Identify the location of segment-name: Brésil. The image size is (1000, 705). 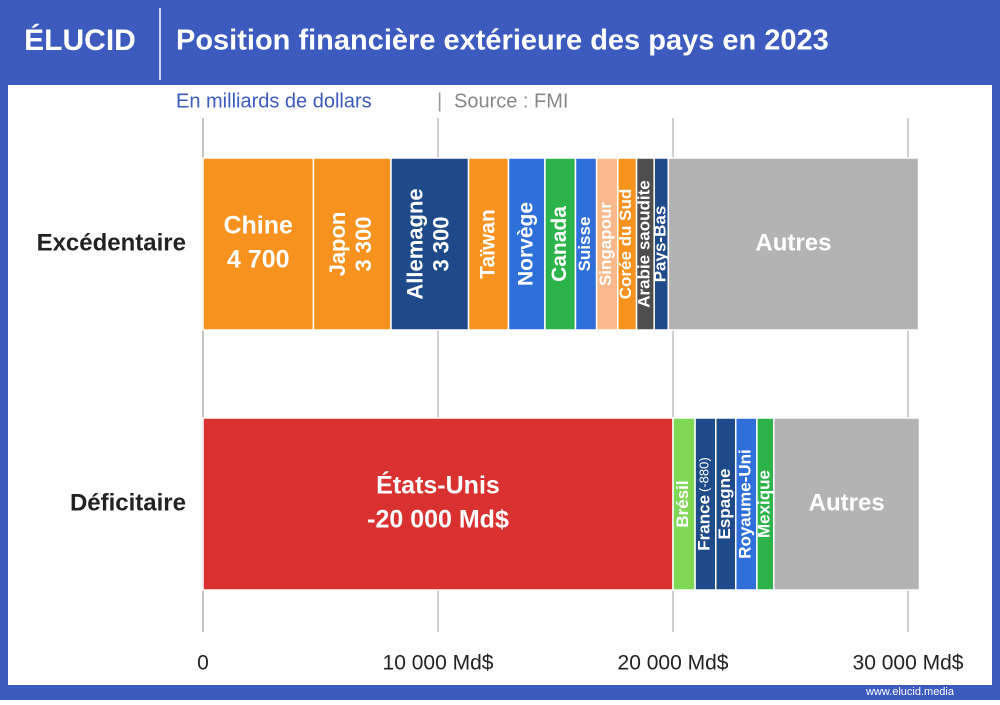
(683, 503).